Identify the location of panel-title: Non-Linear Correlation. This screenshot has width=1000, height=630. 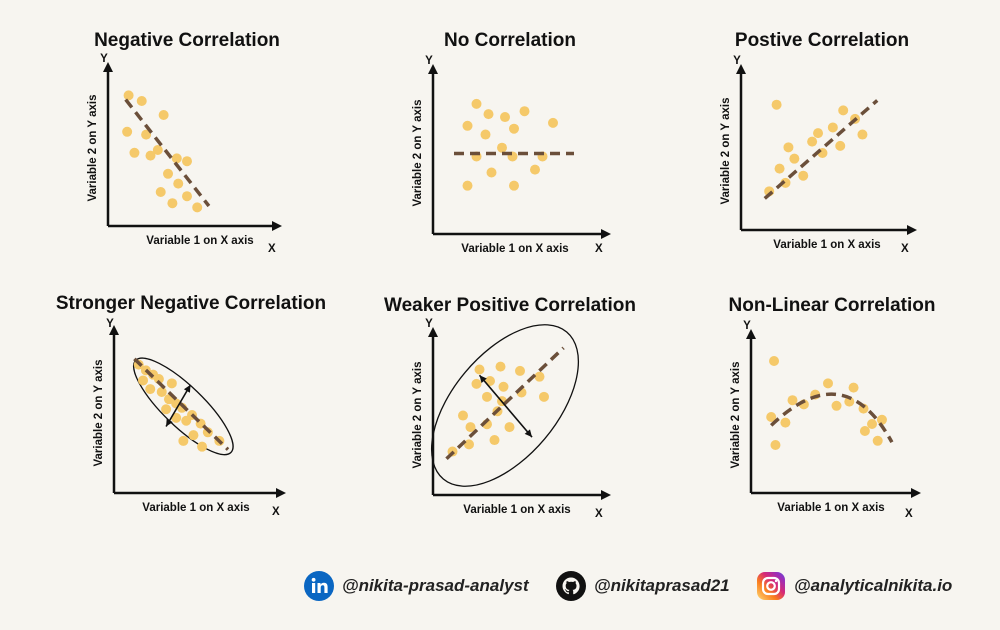
(832, 305).